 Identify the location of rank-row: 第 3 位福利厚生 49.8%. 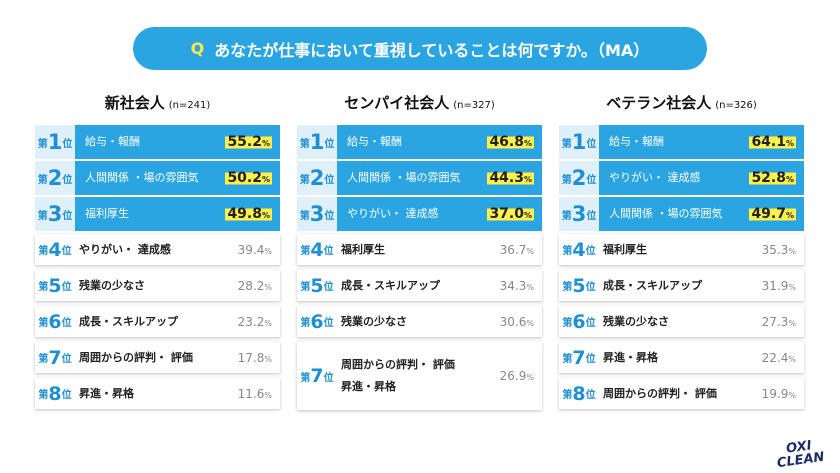
(157, 214).